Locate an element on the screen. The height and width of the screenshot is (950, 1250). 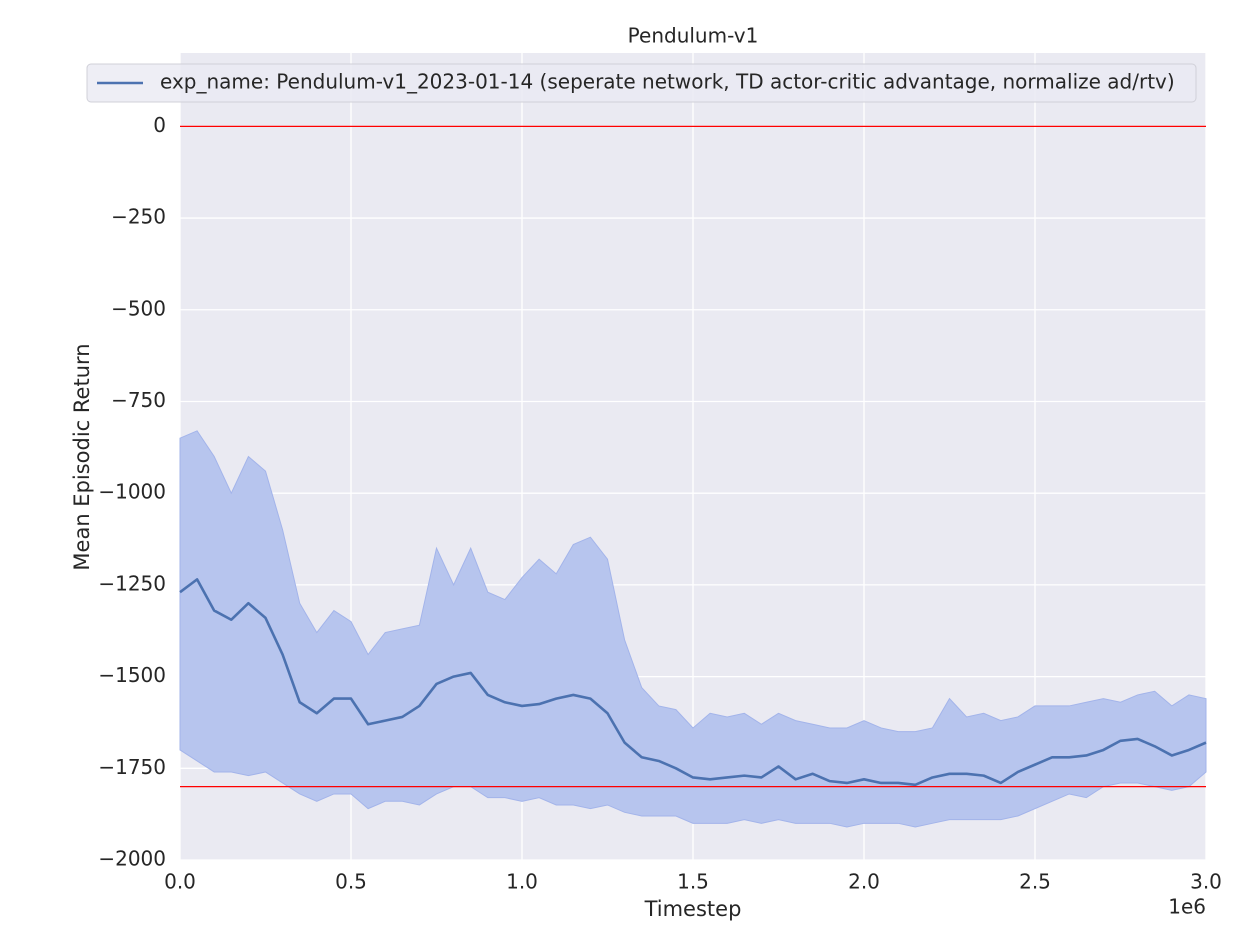
y-axis-label: Mean Episodic Return is located at coordinates (82, 456).